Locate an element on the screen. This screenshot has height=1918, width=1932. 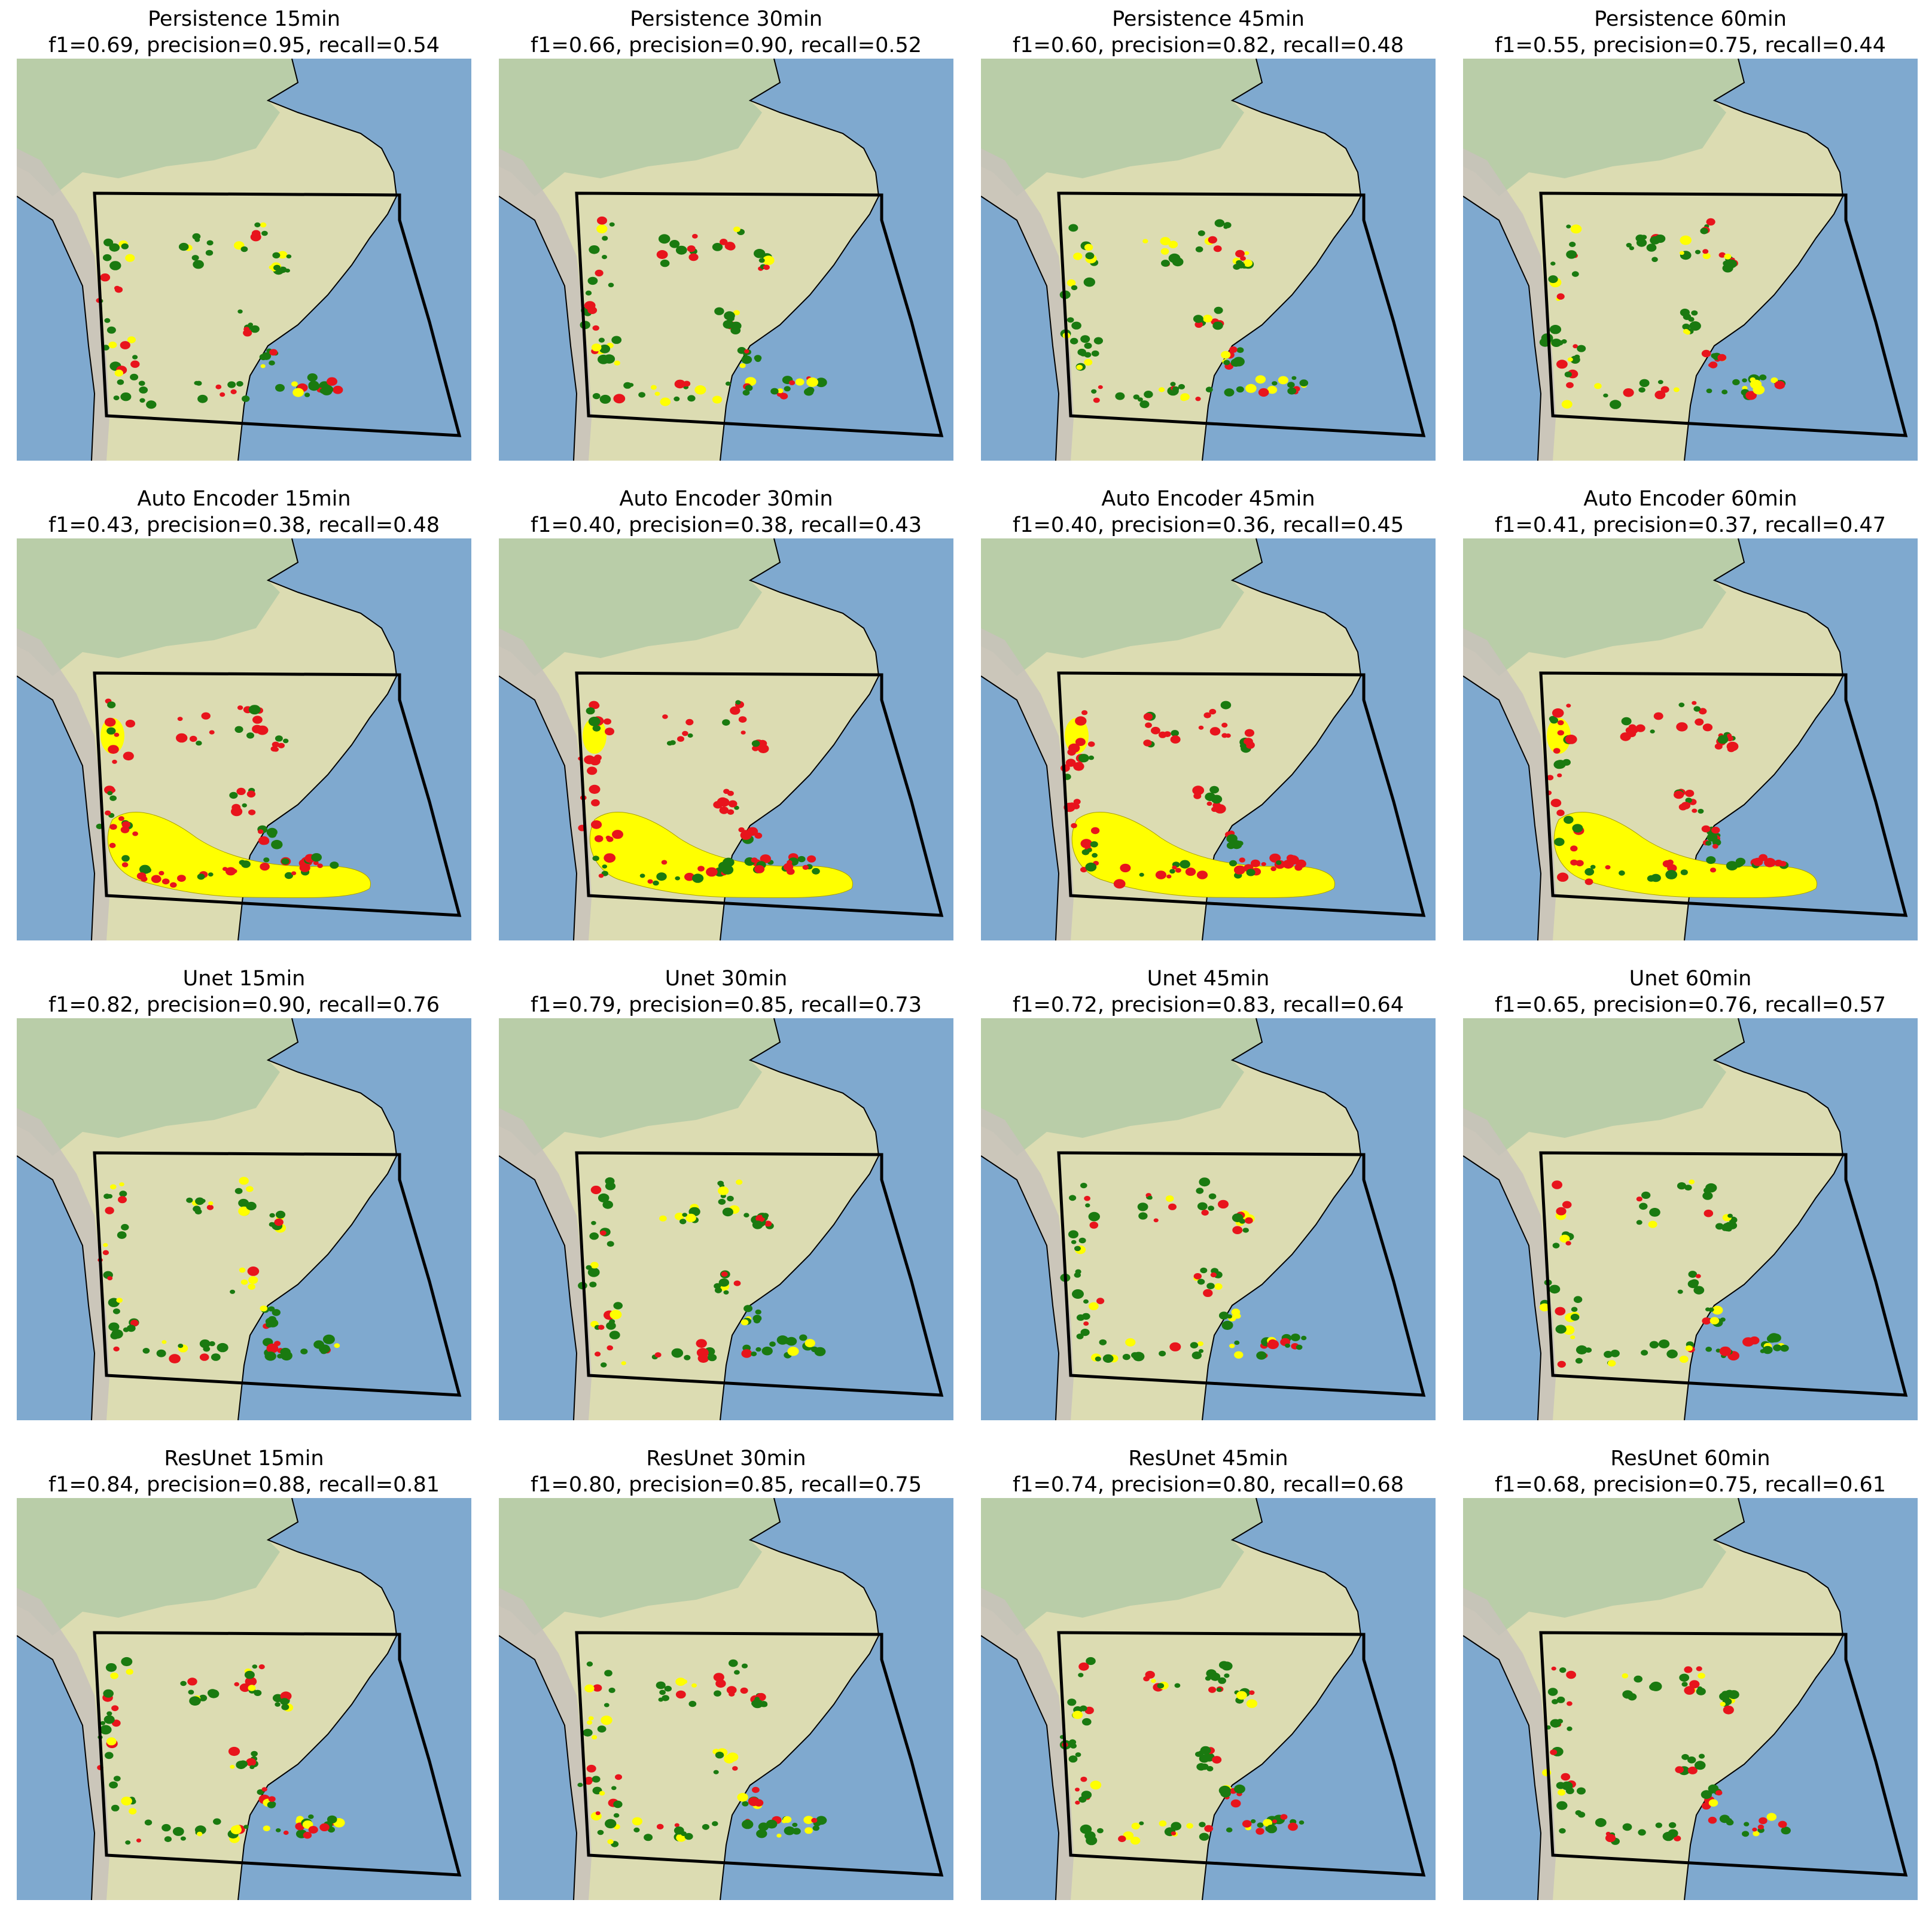
panel-title-model: Auto Encoder 60min is located at coordinates (1690, 499).